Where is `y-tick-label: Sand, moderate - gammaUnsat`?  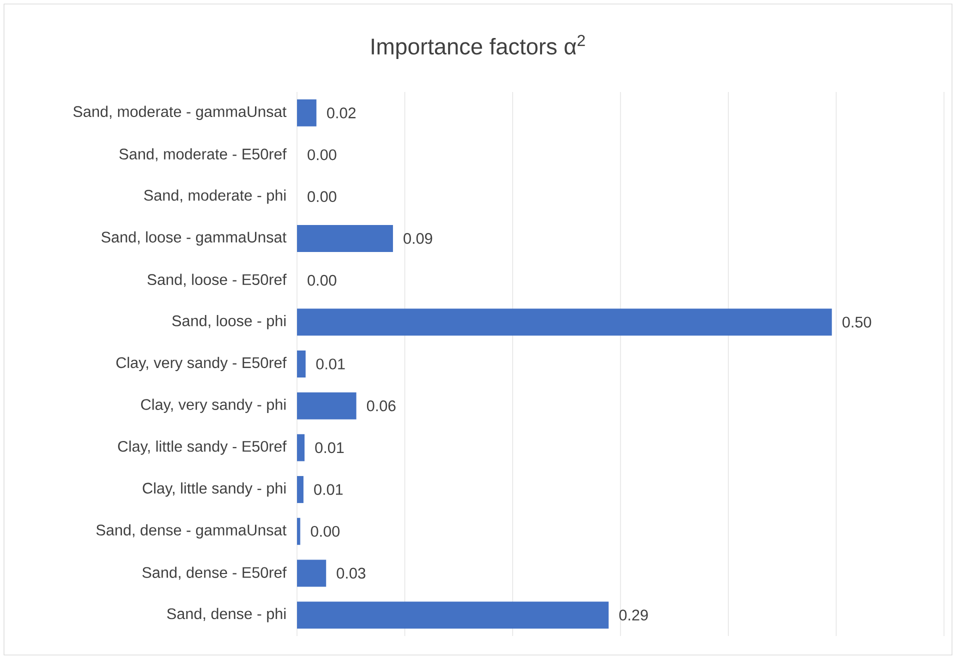 y-tick-label: Sand, moderate - gammaUnsat is located at coordinates (179, 113).